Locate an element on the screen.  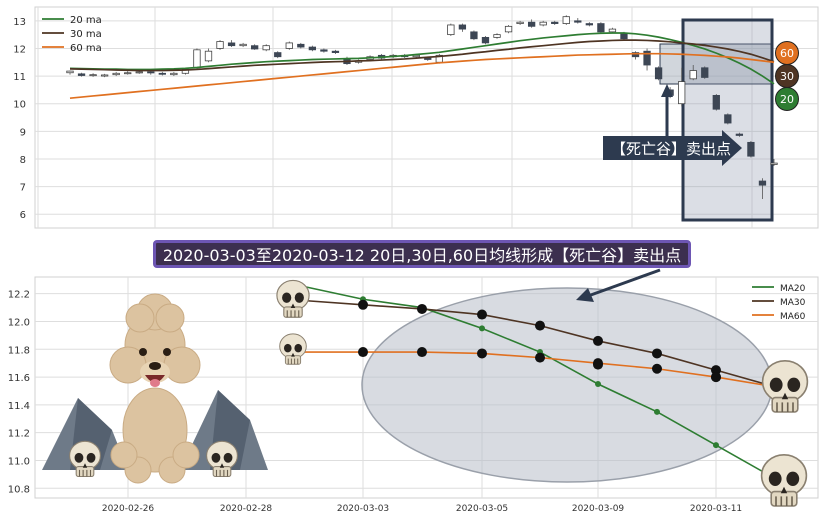
x-tick-label: 2020-02-28 is located at coordinates (246, 509).